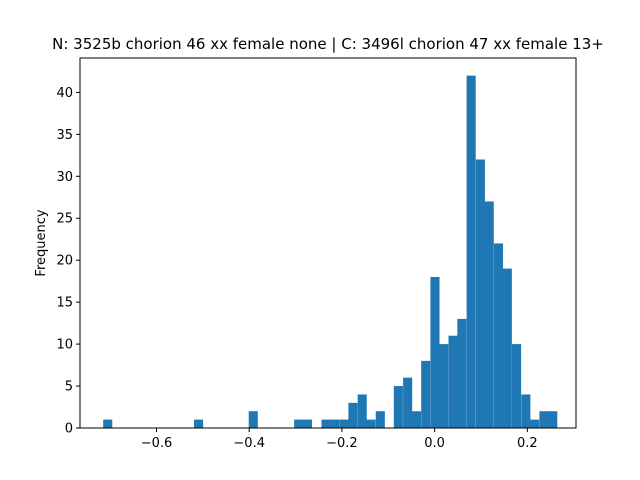  I want to click on x-tick-label: 0.2, so click(527, 443).